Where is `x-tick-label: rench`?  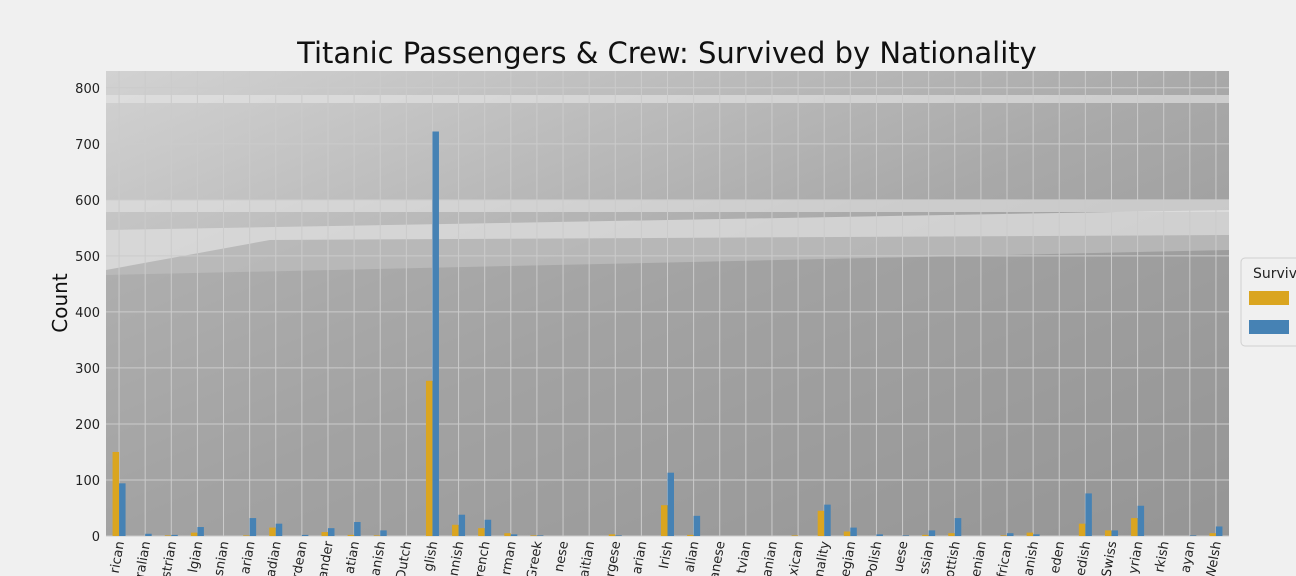 x-tick-label: rench is located at coordinates (482, 558).